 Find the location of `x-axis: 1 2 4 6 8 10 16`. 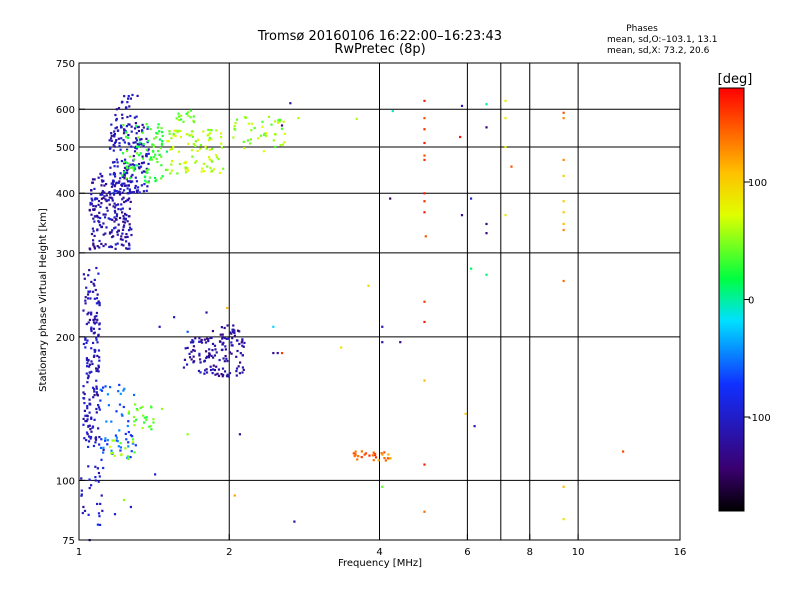

x-axis: 1 2 4 6 8 10 16 is located at coordinates (381, 546).